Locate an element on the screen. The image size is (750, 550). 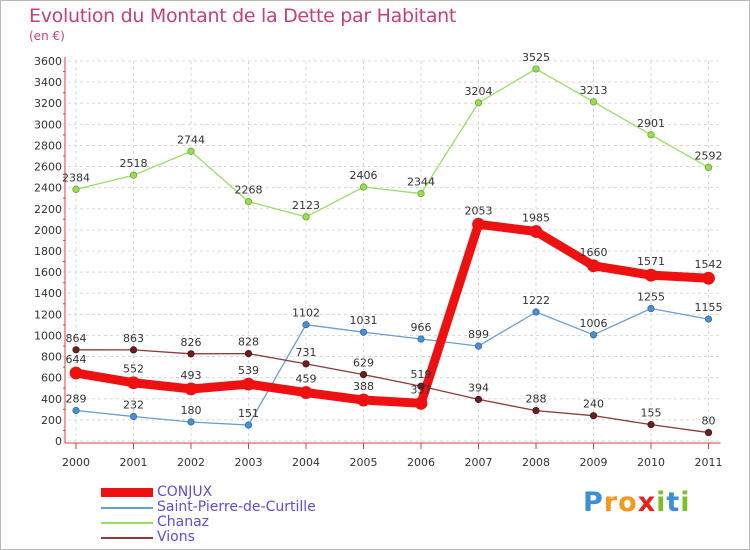
data-label: 3525 is located at coordinates (536, 57).